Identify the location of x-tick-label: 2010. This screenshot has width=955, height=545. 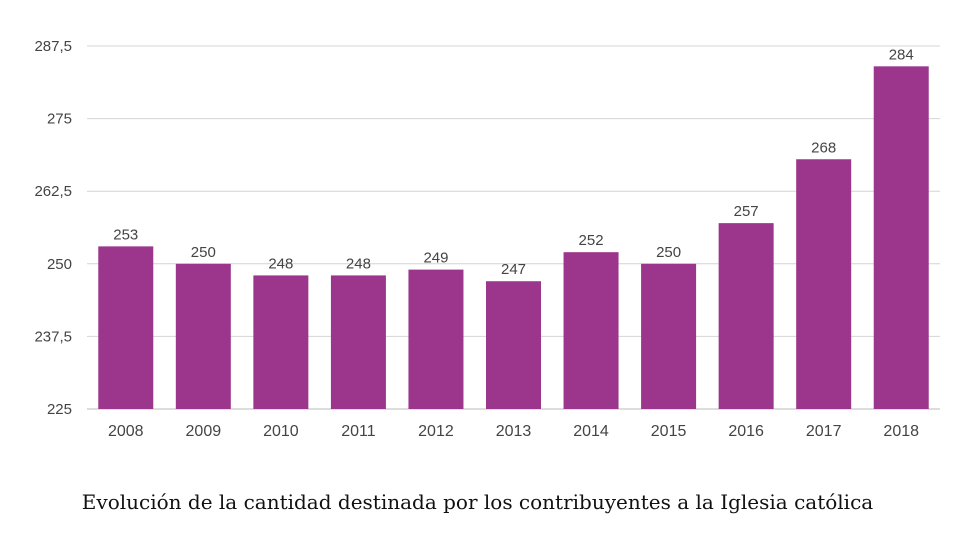
(281, 431).